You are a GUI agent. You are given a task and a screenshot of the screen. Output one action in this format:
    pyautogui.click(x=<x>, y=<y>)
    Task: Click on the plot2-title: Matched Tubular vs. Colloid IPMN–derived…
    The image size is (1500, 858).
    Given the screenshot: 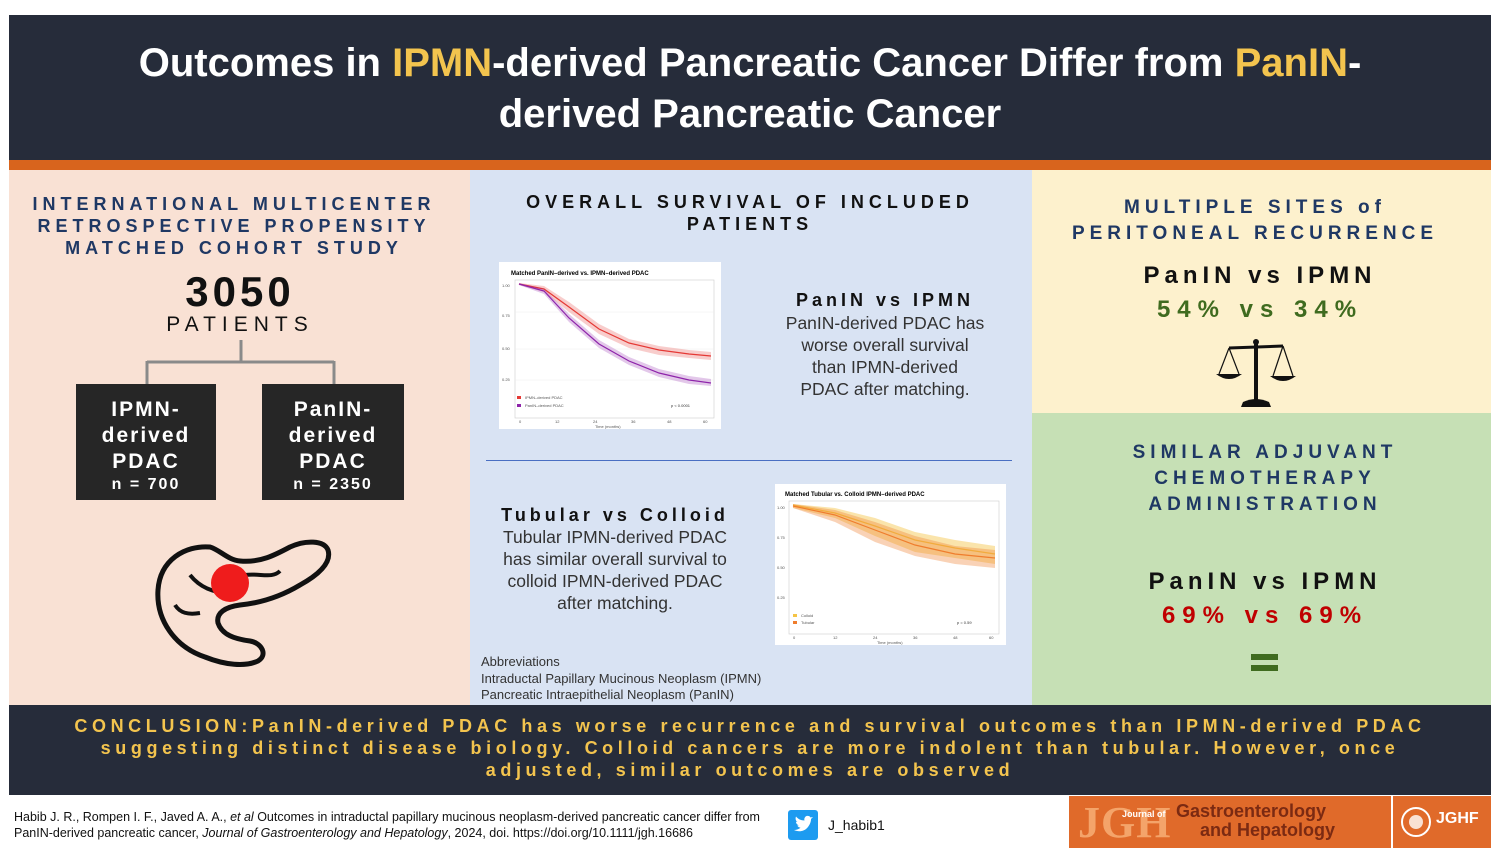 What is the action you would take?
    pyautogui.click(x=855, y=495)
    